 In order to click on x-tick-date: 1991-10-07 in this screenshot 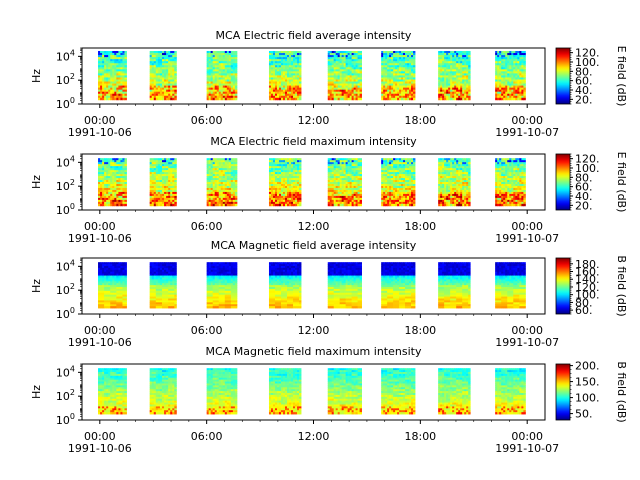, I will do `click(527, 132)`.